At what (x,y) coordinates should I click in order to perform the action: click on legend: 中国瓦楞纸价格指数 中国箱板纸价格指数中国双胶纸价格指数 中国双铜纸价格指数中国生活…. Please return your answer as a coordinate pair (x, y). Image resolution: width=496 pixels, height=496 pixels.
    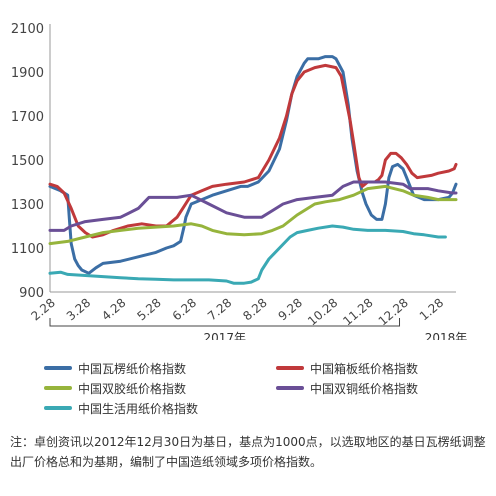
    Looking at the image, I should click on (264, 389).